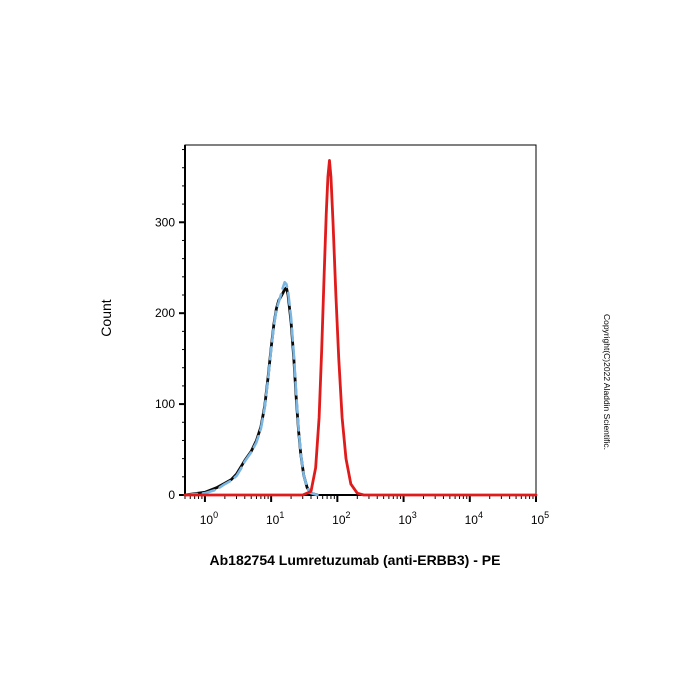  What do you see at coordinates (540, 518) in the screenshot?
I see `x-tick-label: 10⁵` at bounding box center [540, 518].